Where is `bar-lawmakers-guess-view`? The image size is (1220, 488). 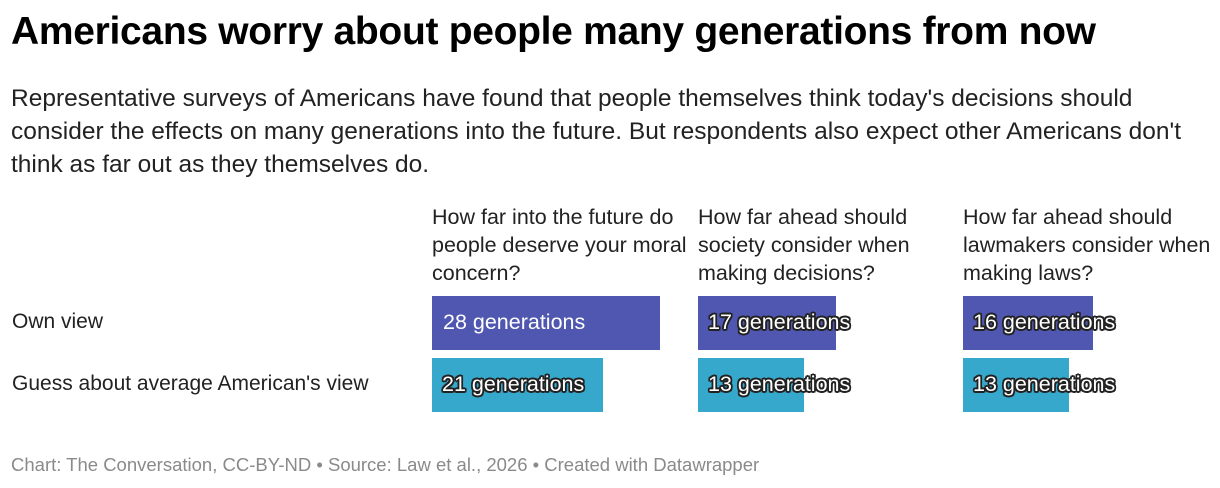
bar-lawmakers-guess-view is located at coordinates (1016, 385).